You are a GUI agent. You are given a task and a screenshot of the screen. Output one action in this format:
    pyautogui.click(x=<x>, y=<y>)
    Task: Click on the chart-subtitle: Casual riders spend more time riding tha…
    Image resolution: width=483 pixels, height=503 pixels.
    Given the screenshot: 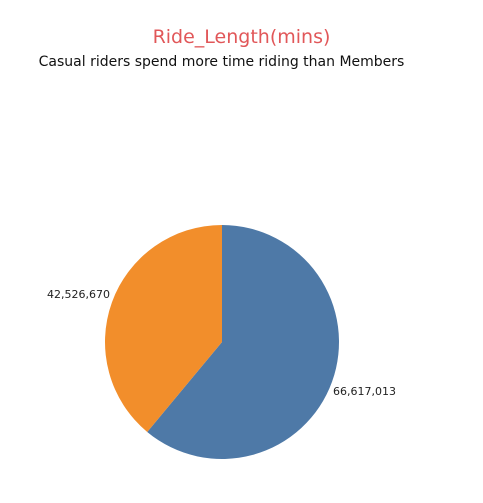 What is the action you would take?
    pyautogui.click(x=221, y=62)
    